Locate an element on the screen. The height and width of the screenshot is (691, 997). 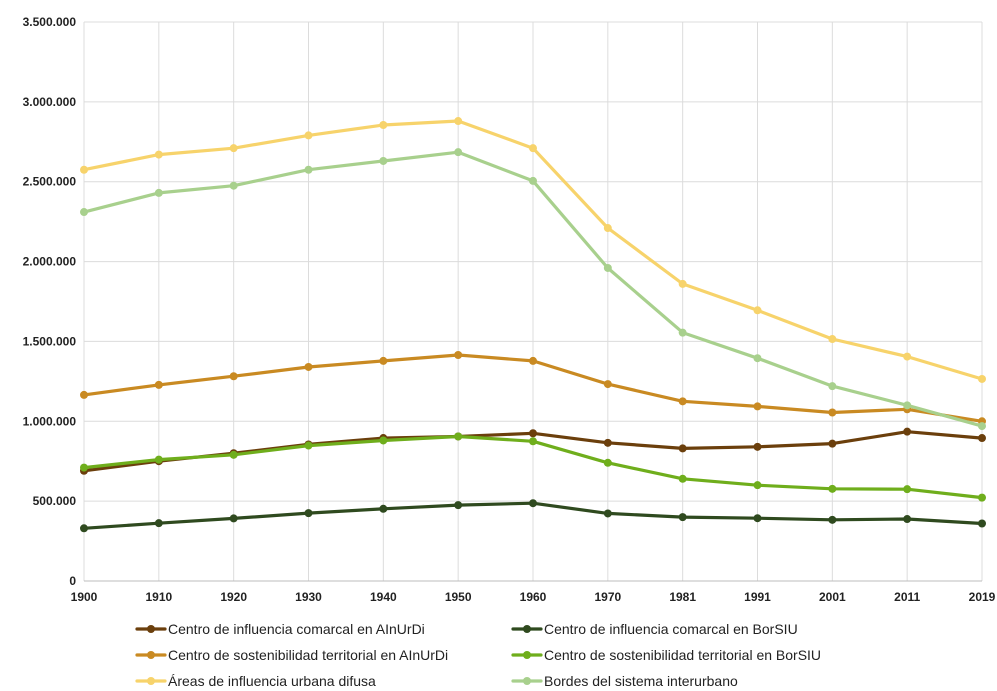
y-tick-label: 3.000.000 is located at coordinates (50, 102).